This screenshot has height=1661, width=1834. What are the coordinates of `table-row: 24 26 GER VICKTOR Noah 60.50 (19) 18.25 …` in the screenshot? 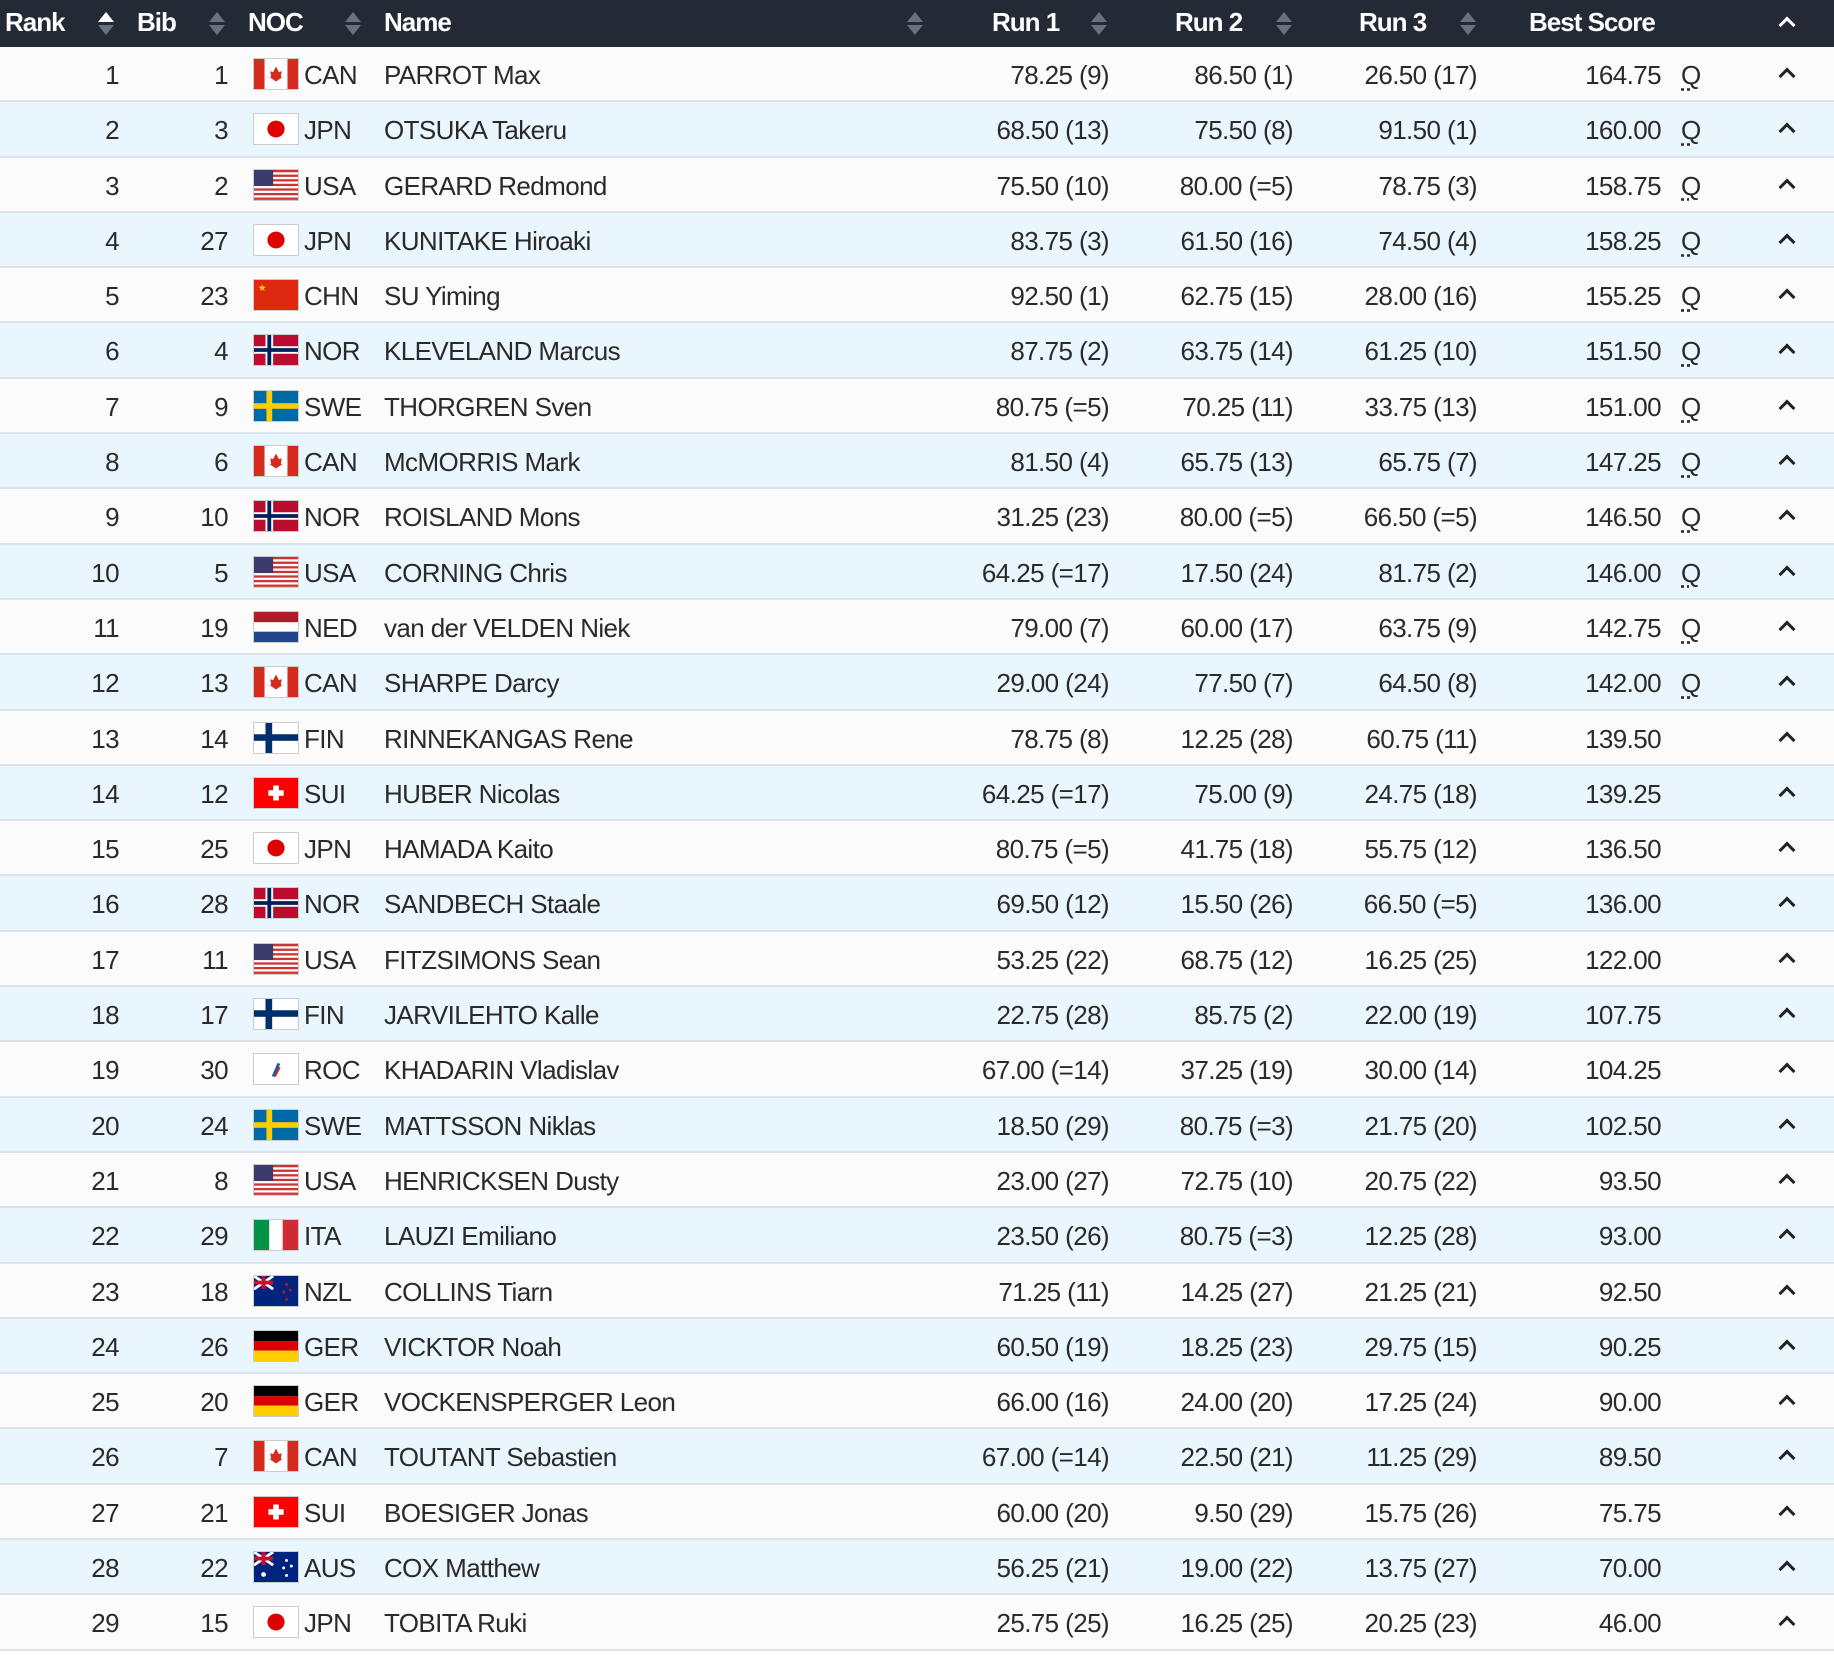 It's located at (917, 1346).